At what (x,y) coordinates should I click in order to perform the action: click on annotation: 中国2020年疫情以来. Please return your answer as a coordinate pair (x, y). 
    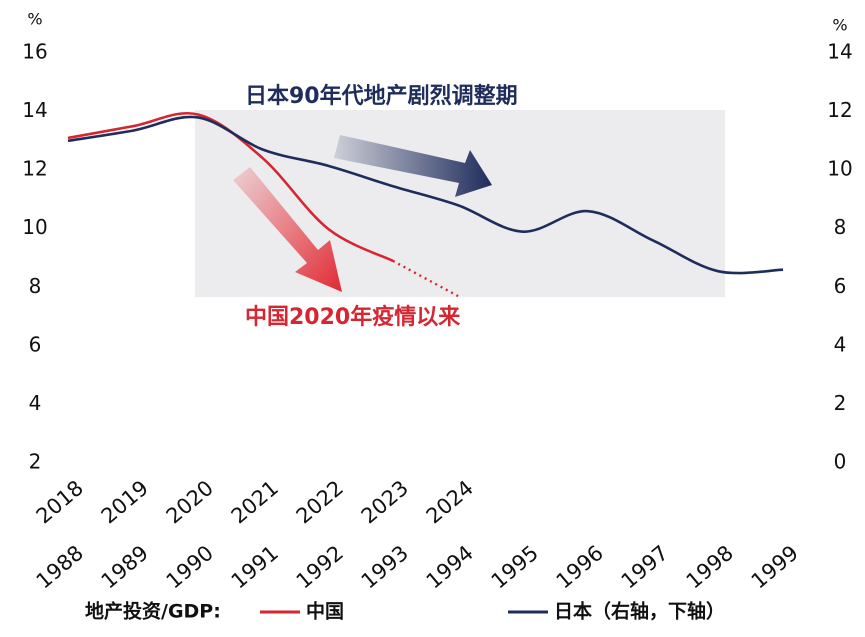
    Looking at the image, I should click on (353, 317).